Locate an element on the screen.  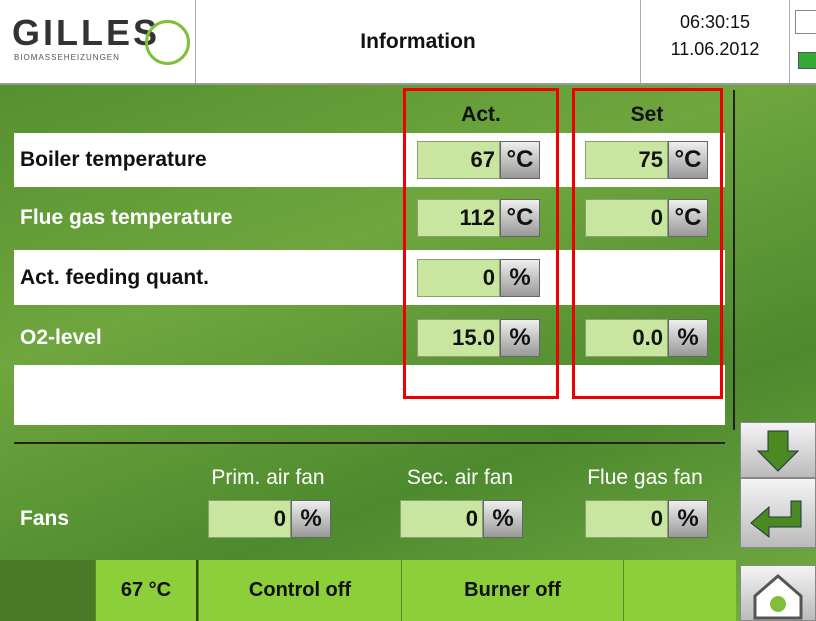
datetime: 06:30:15 11.06.2012 is located at coordinates (715, 41).